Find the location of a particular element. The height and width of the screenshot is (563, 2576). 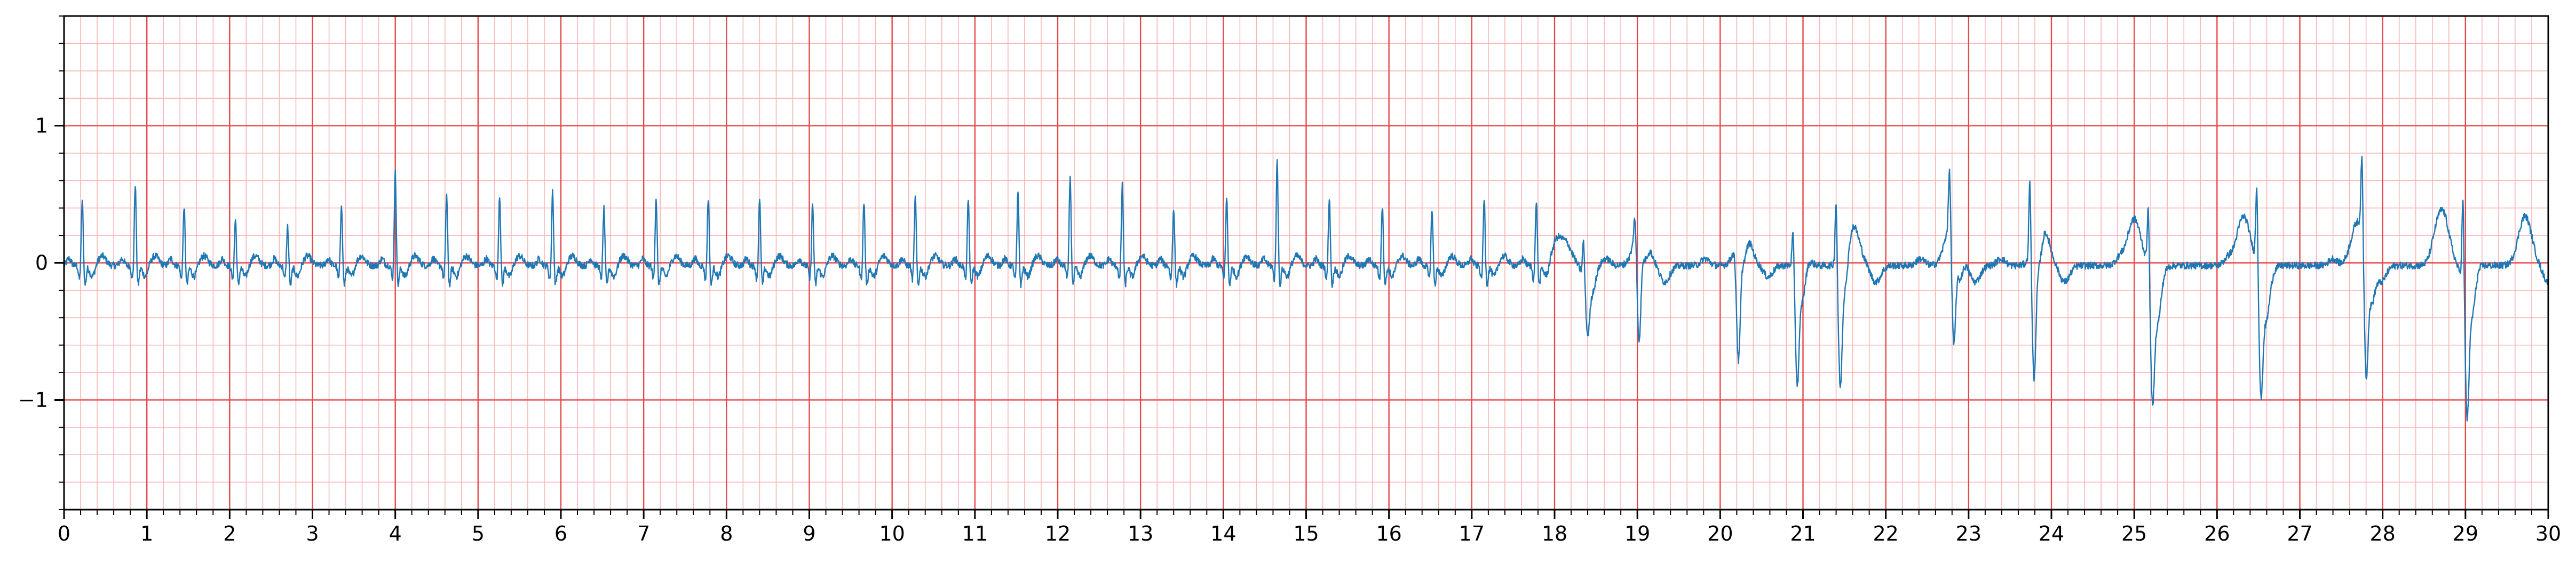

x-tick-label: 3 is located at coordinates (312, 533).